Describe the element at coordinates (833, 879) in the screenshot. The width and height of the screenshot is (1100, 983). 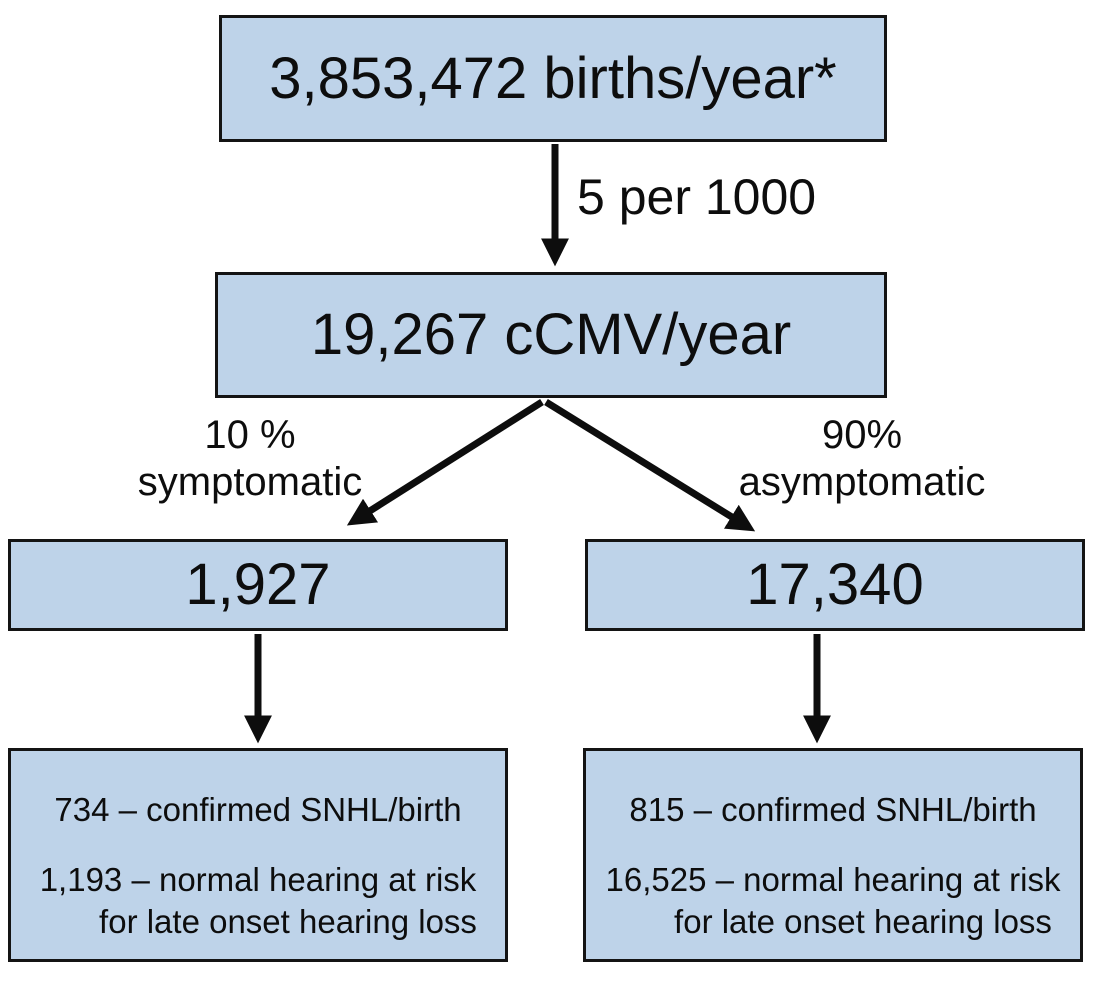
I see `asymptomatic-at-risk-line: 16,525 – normal hearing at risk` at that location.